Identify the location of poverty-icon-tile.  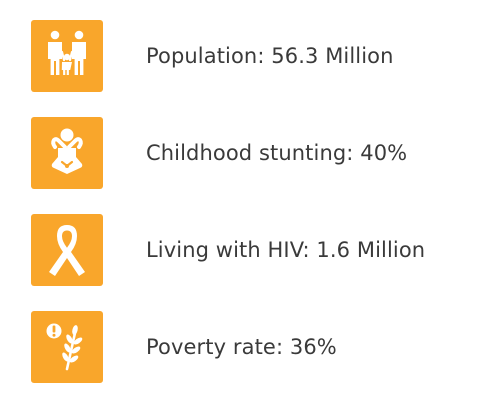
(67, 347).